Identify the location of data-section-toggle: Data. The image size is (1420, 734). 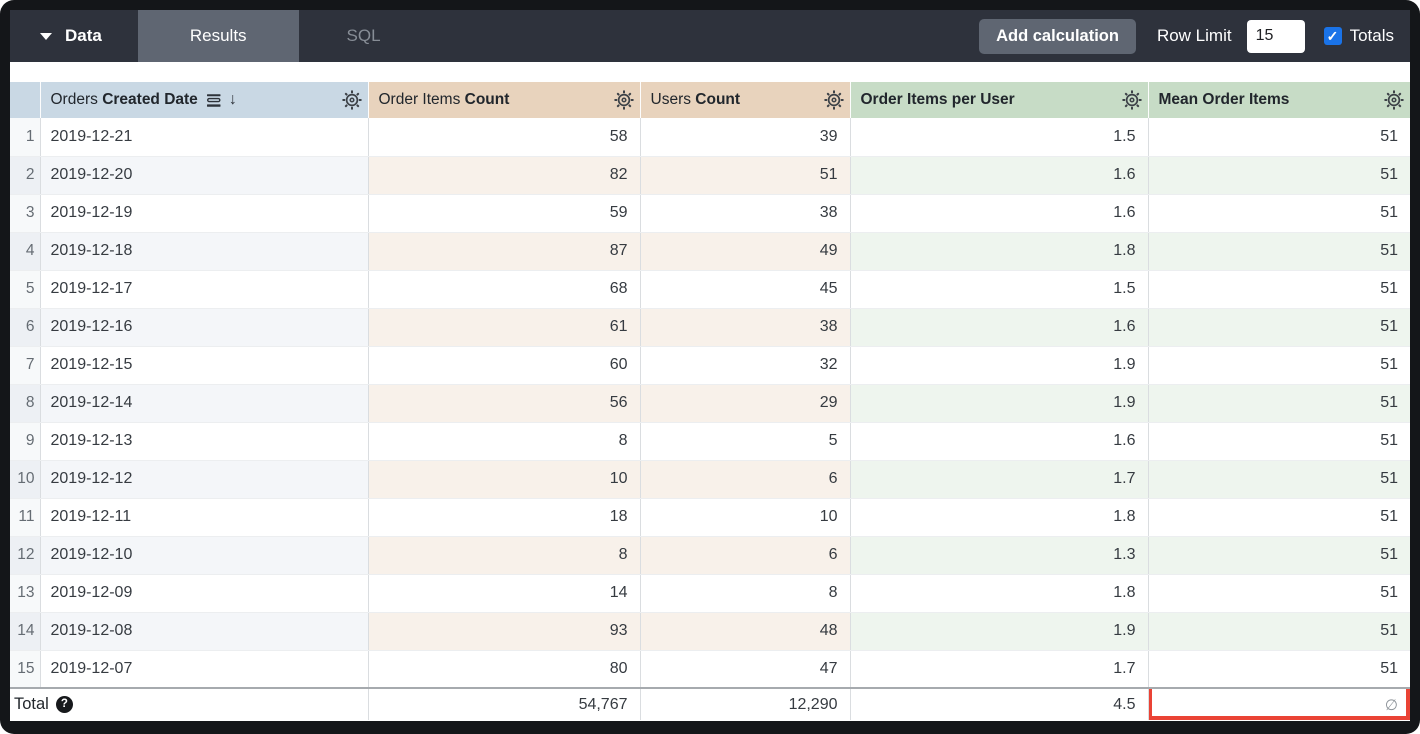
(74, 36).